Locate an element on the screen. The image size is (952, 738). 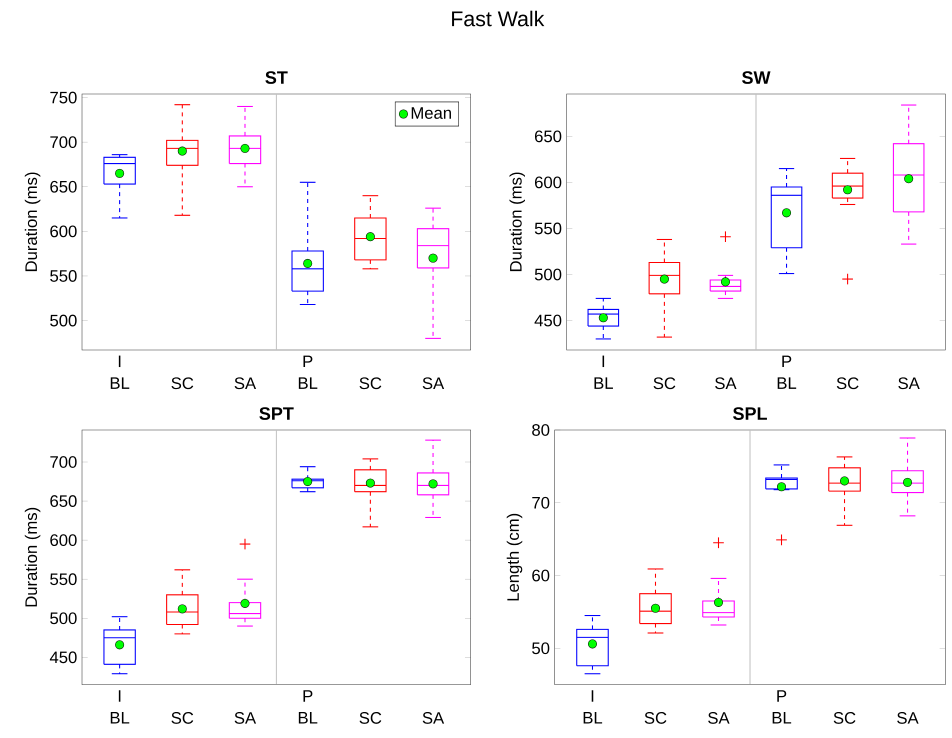
chart-title: ST is located at coordinates (276, 77).